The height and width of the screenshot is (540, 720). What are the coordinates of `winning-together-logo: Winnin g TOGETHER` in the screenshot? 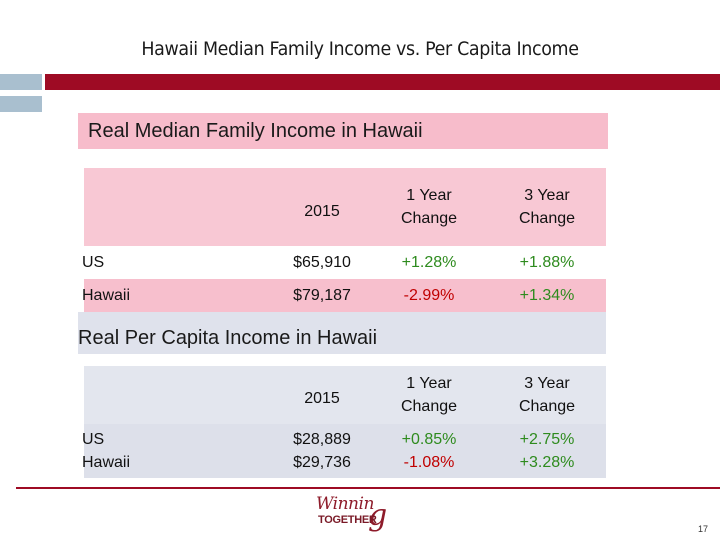 It's located at (352, 514).